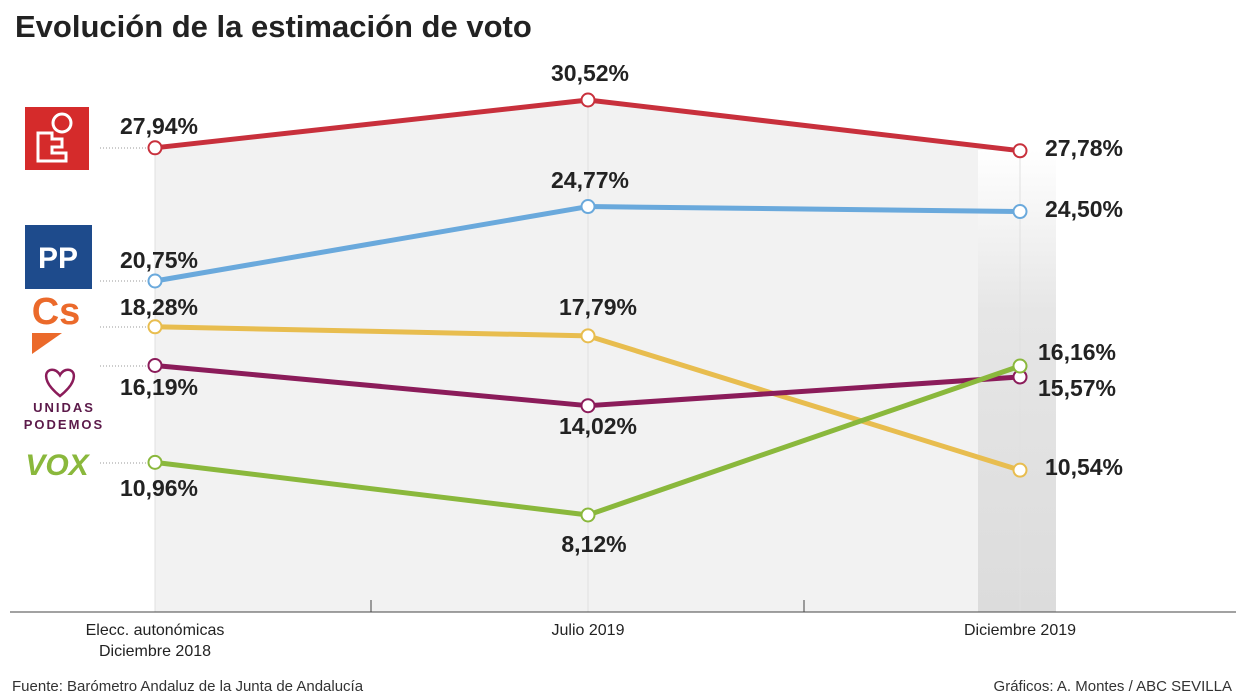  I want to click on value-label: 24,77%, so click(590, 180).